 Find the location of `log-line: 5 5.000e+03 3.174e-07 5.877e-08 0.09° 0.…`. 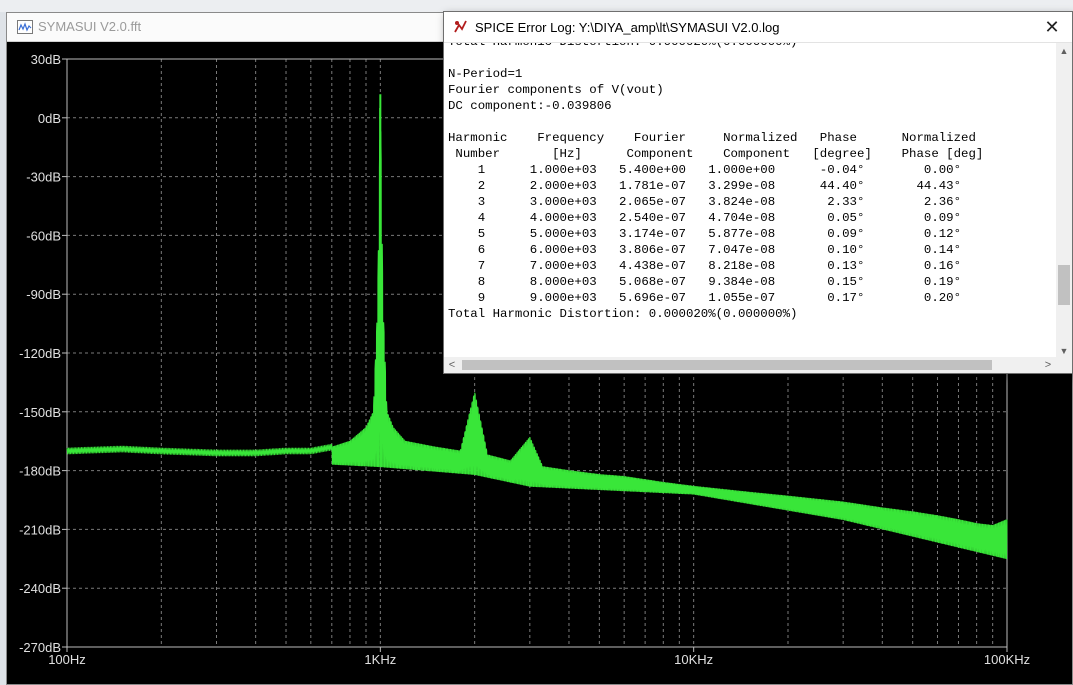

log-line: 5 5.000e+03 3.174e-07 5.877e-08 0.09° 0.… is located at coordinates (705, 234).